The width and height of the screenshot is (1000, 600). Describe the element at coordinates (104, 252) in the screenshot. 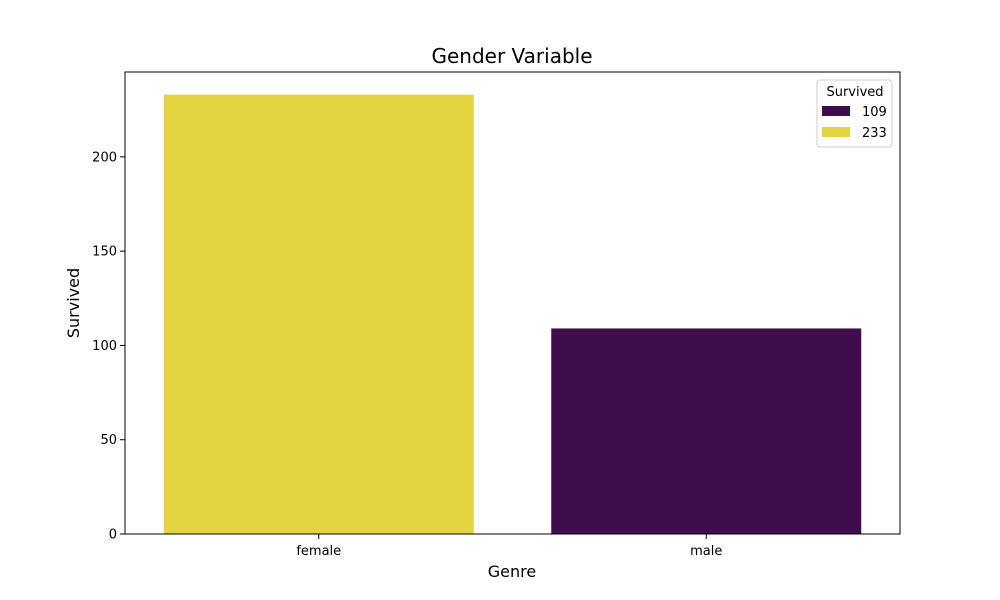

I see `y-tick-label: 150` at that location.